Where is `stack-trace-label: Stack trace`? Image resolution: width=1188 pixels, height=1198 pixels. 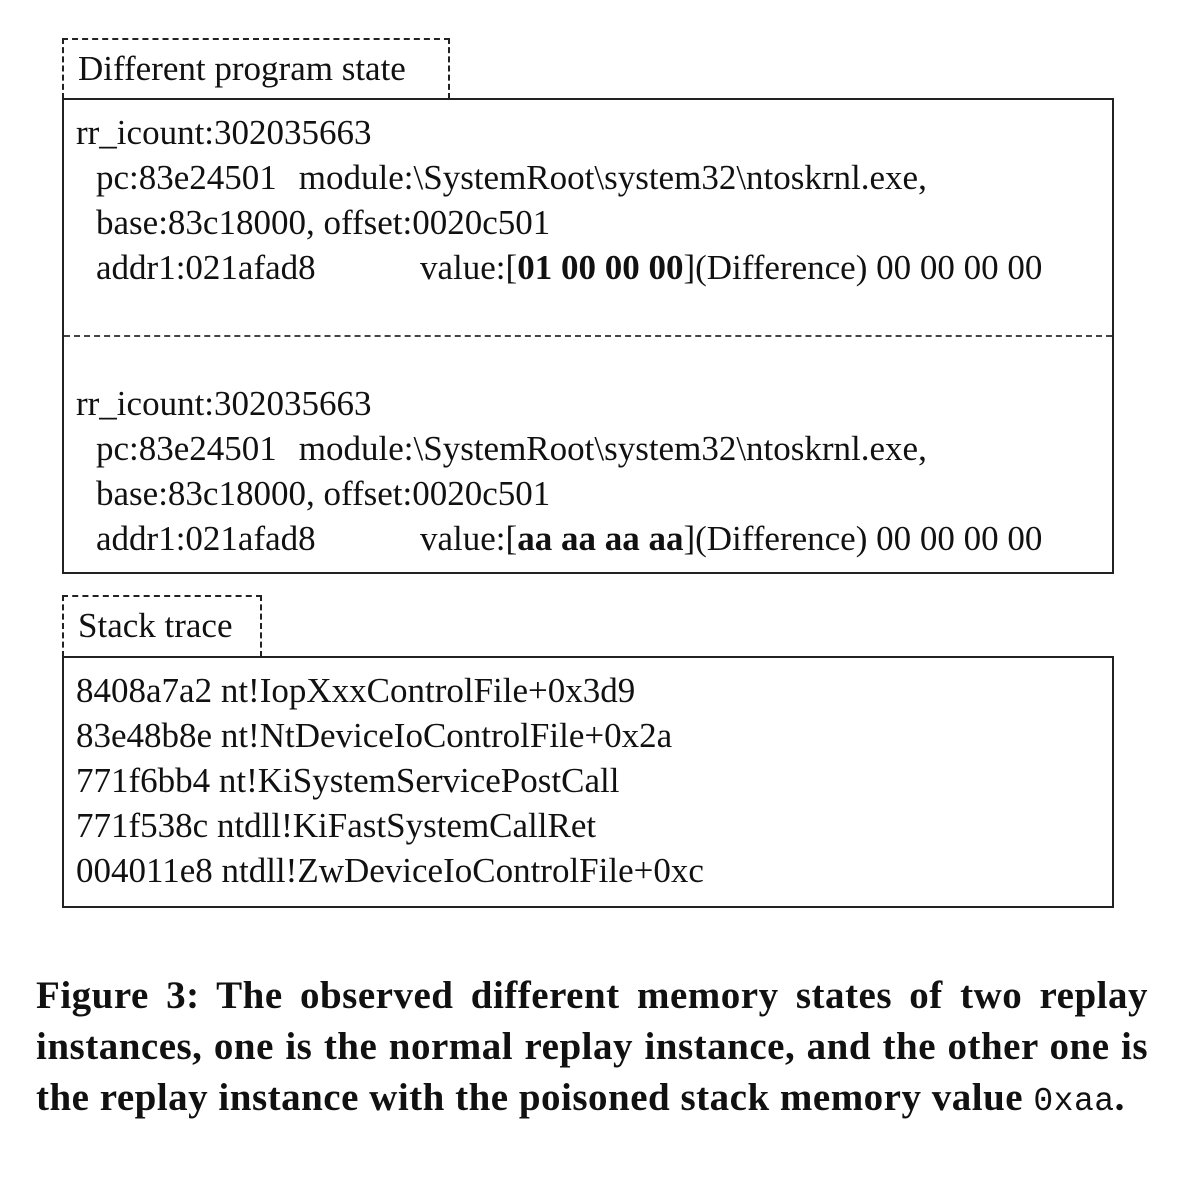
stack-trace-label: Stack trace is located at coordinates (162, 626).